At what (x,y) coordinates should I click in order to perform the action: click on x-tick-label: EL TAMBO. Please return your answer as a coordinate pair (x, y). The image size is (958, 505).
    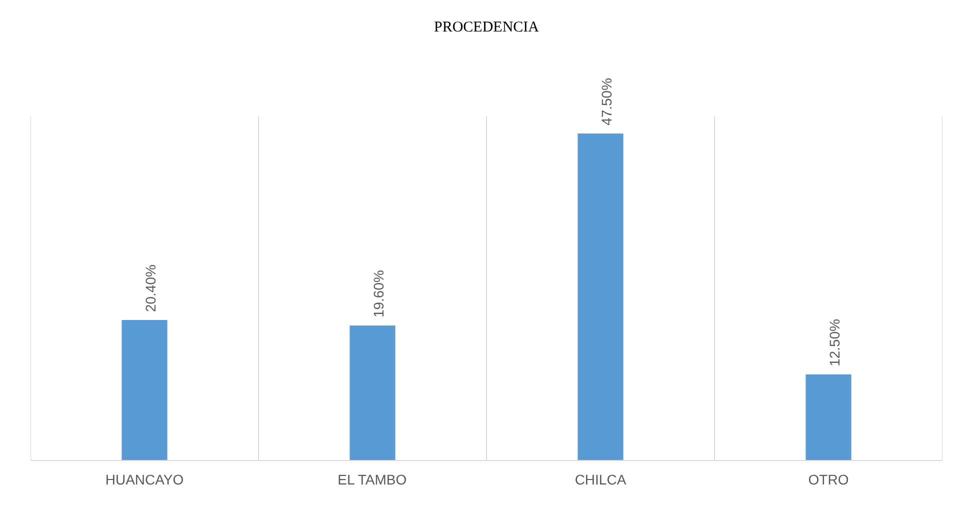
    Looking at the image, I should click on (372, 480).